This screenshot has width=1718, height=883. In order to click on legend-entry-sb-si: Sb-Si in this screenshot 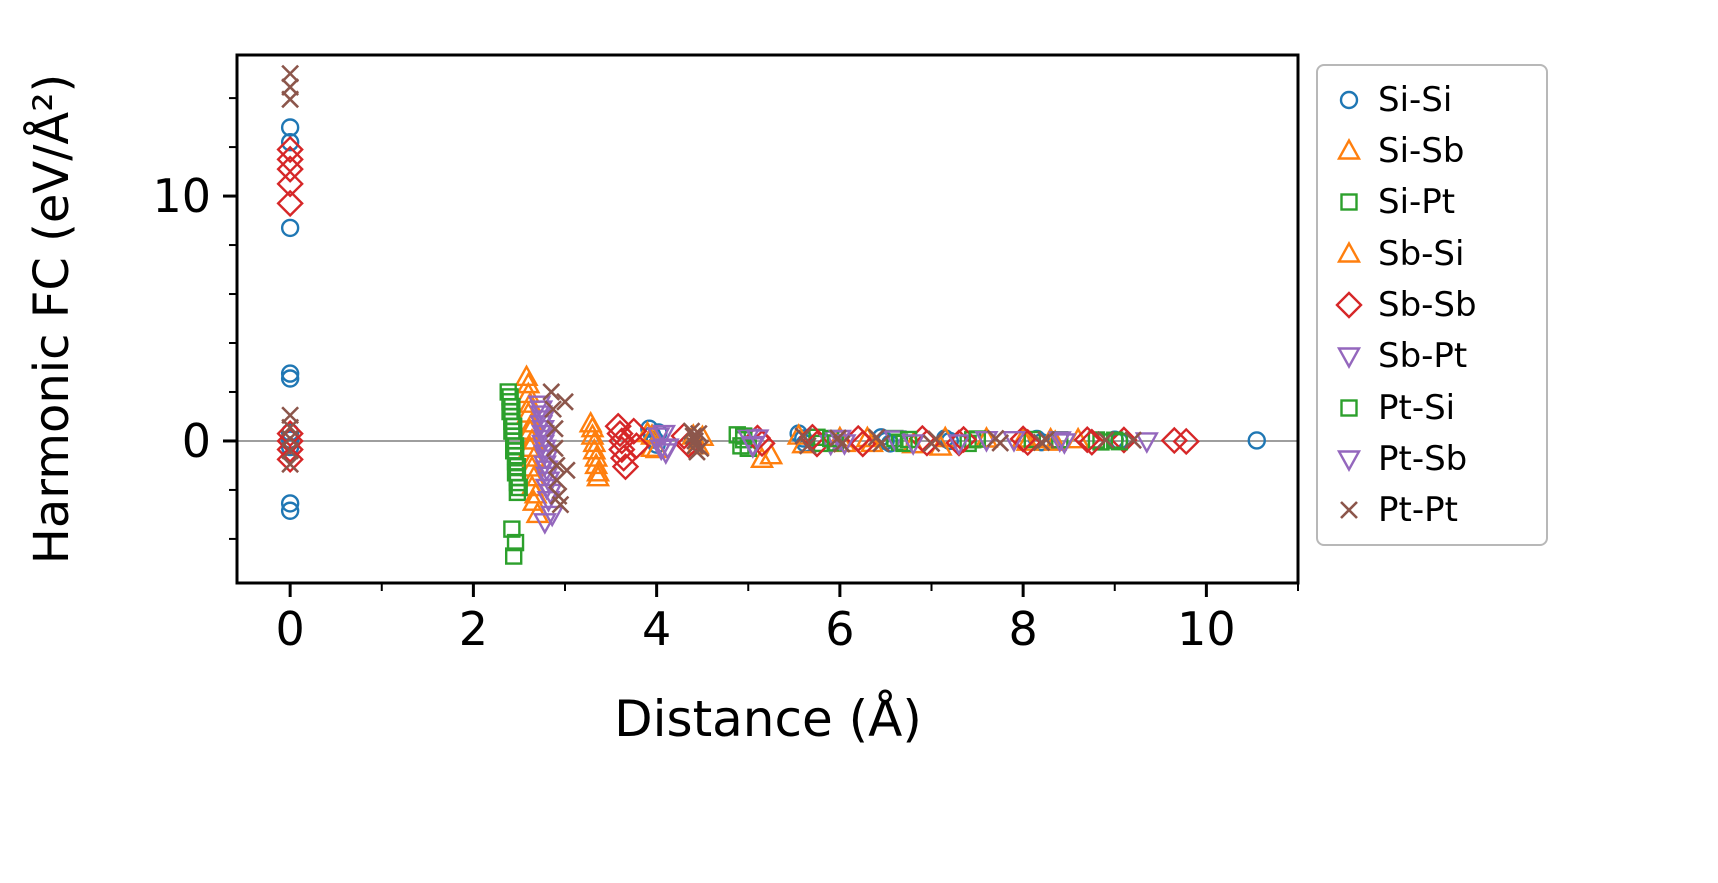, I will do `click(1440, 254)`.